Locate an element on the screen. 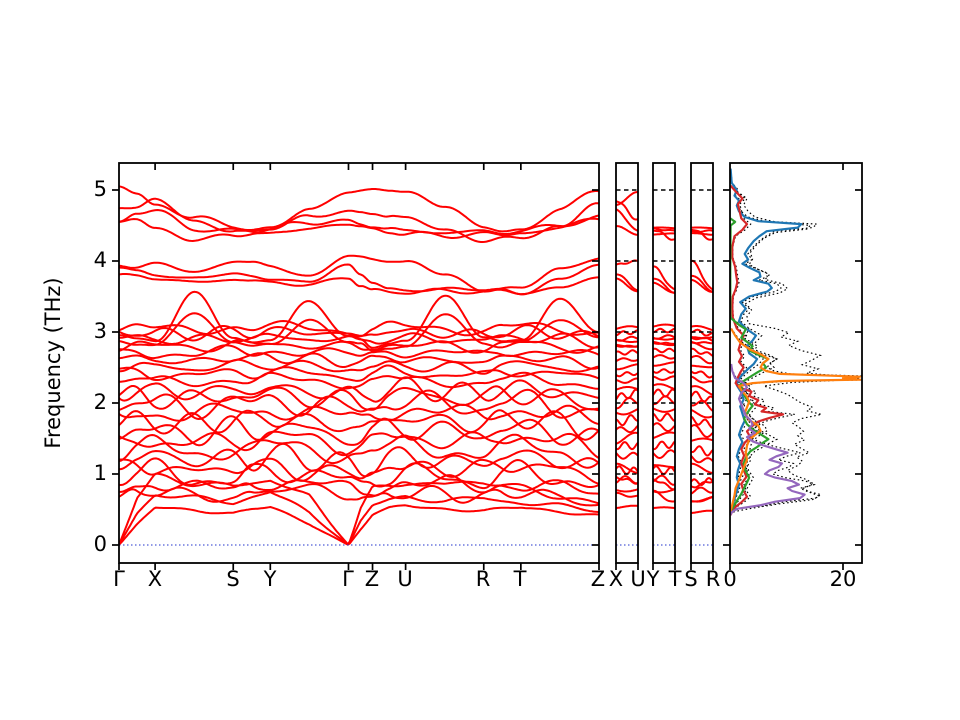 Image resolution: width=960 pixels, height=720 pixels. y-tick-label-5: 5 is located at coordinates (100, 189).